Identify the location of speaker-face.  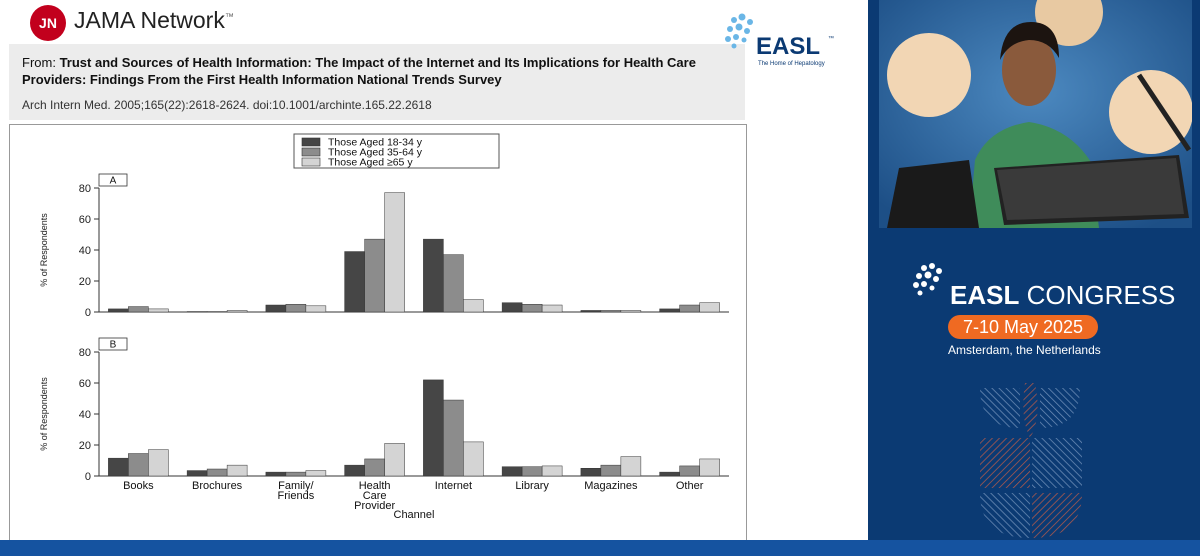
(1029, 70).